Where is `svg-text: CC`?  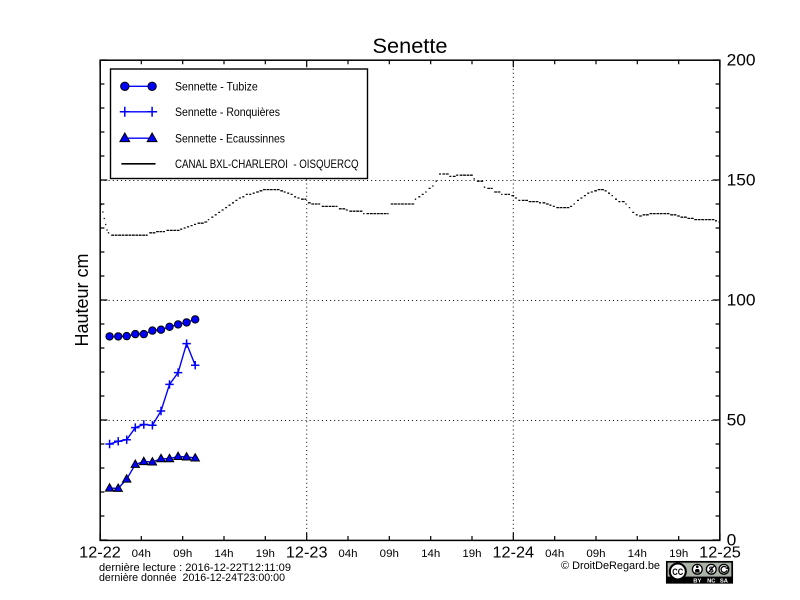 svg-text: CC is located at coordinates (677, 572).